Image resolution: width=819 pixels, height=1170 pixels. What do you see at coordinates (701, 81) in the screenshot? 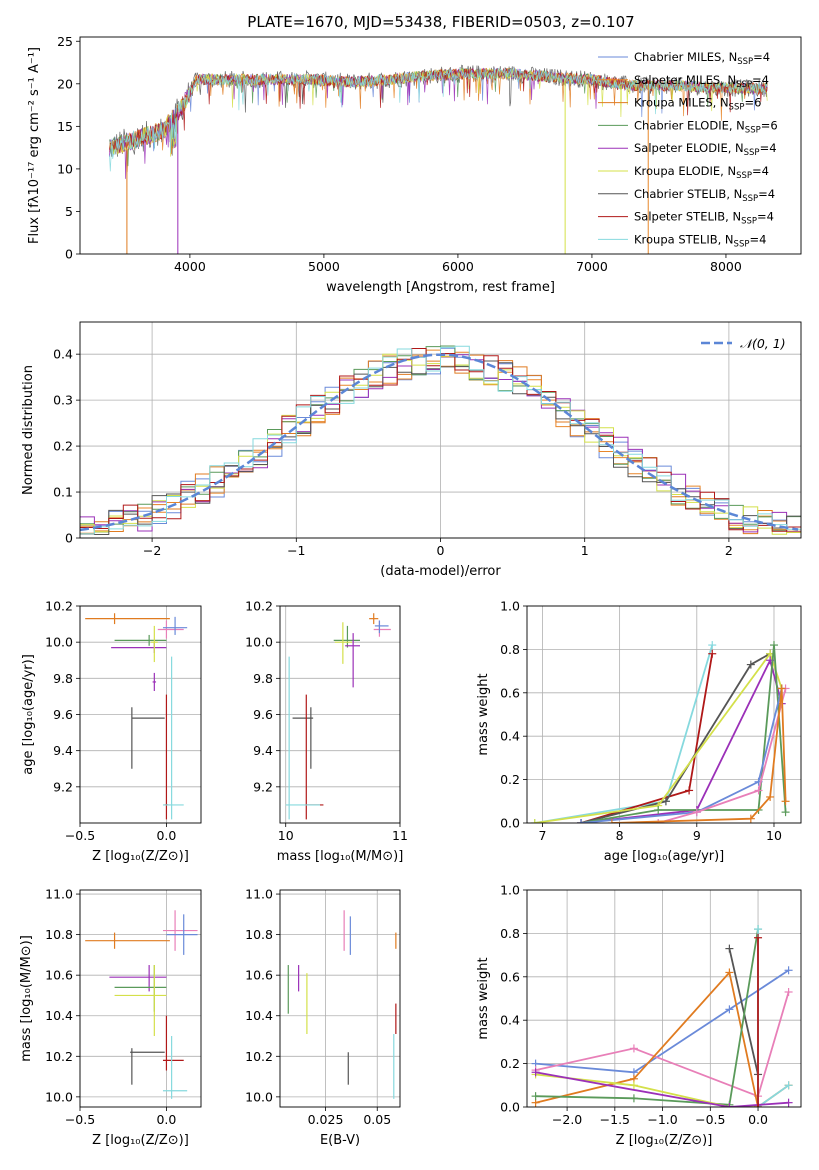
I see `legend-label: Salpeter MILES, NSSP=4` at bounding box center [701, 81].